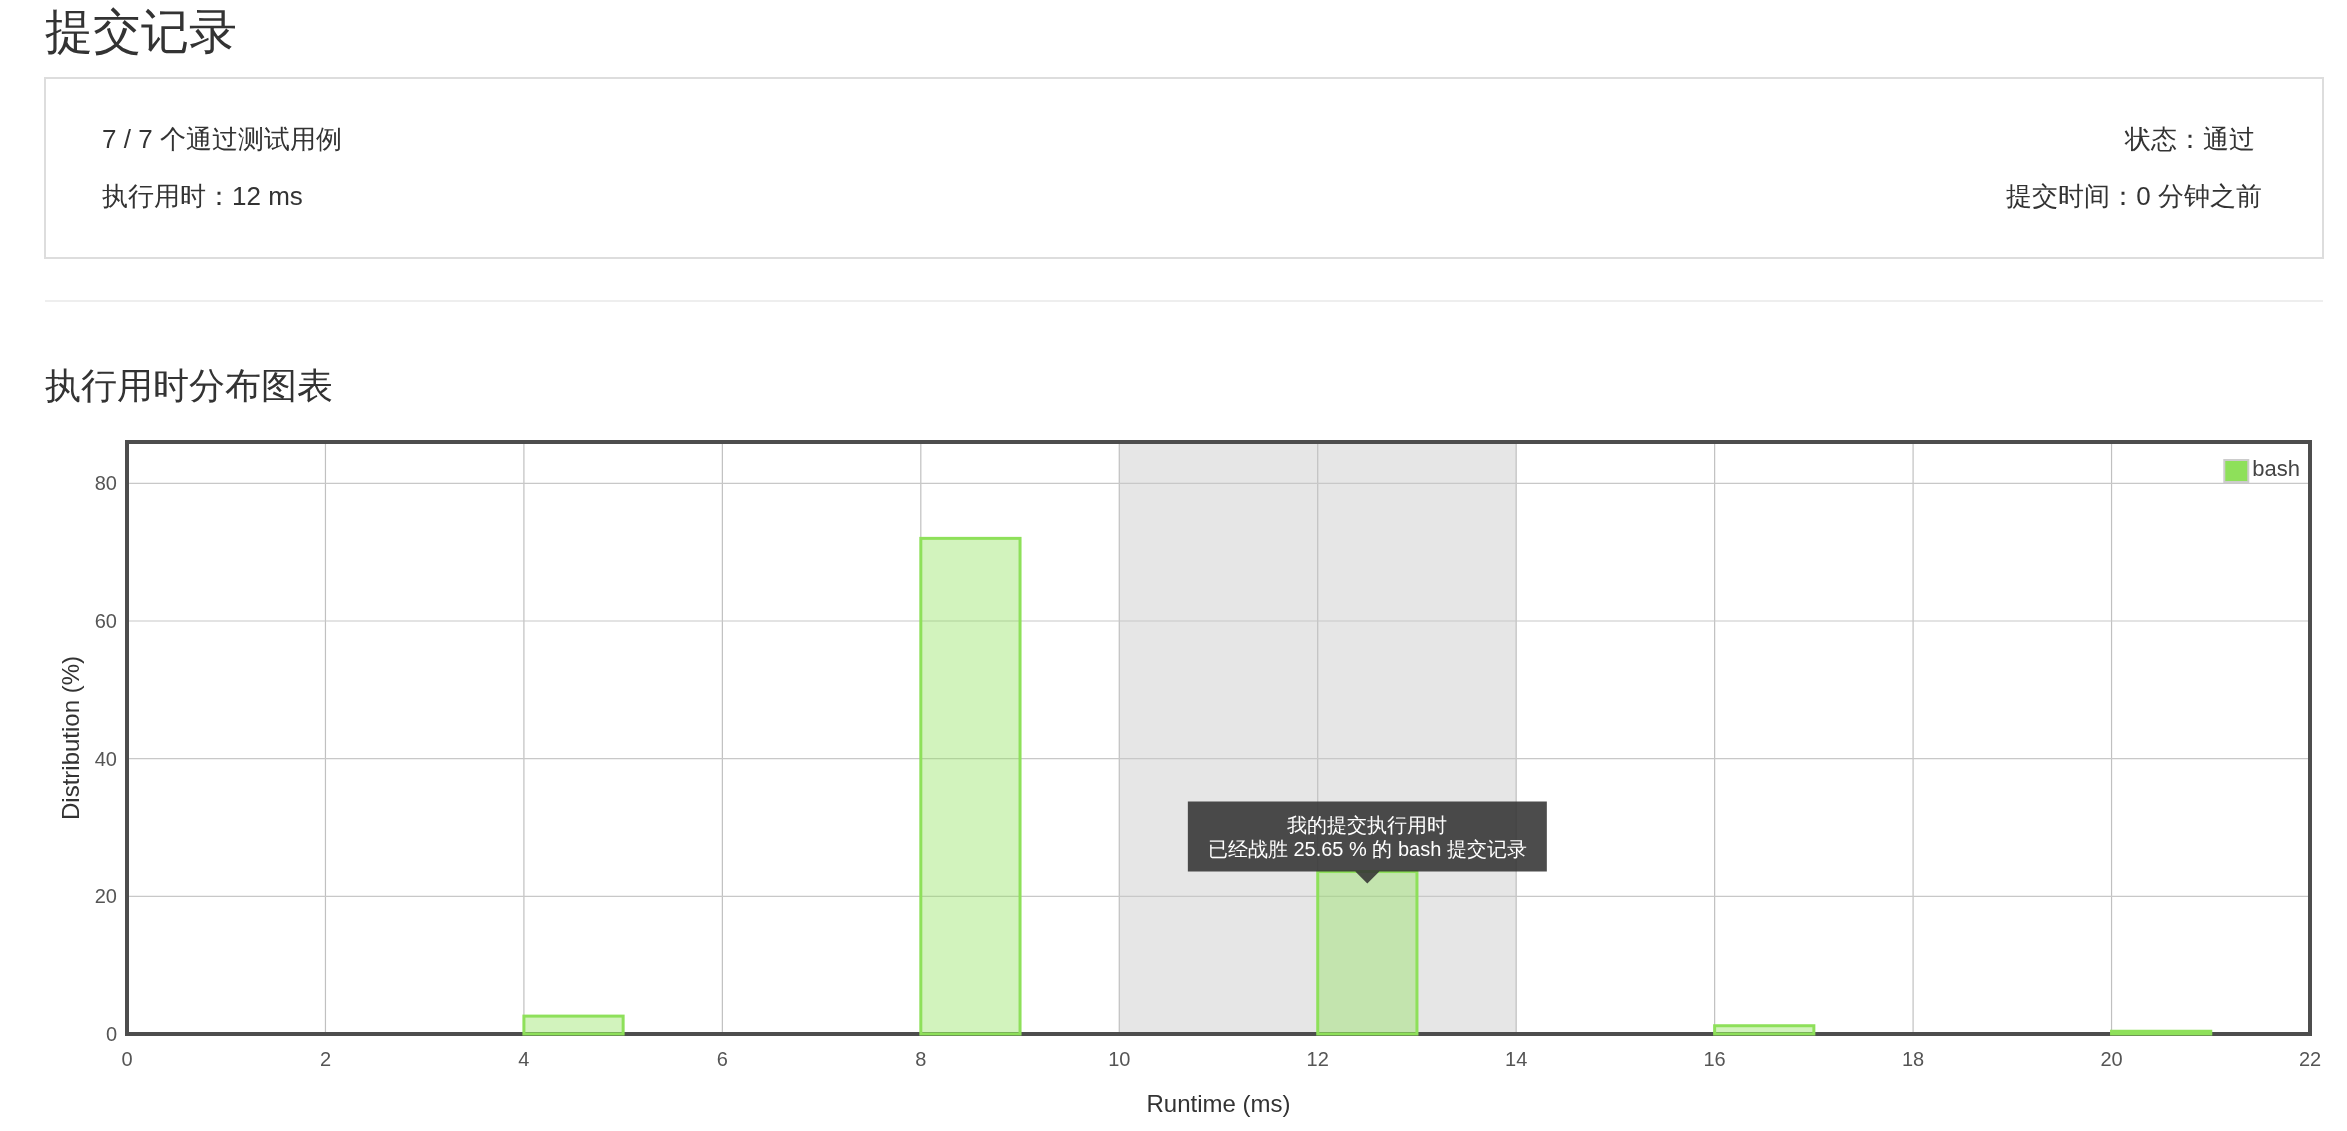 This screenshot has height=1131, width=2347. I want to click on x-tick-label: 16, so click(1714, 1059).